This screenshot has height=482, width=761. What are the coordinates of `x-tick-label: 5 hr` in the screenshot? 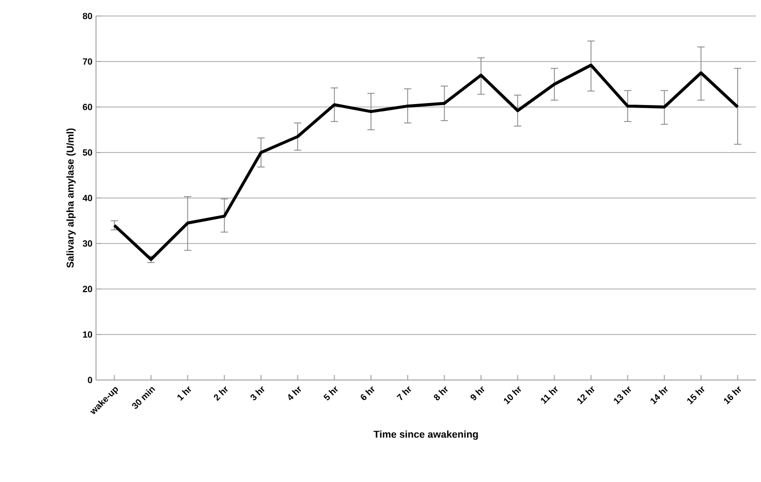 It's located at (330, 393).